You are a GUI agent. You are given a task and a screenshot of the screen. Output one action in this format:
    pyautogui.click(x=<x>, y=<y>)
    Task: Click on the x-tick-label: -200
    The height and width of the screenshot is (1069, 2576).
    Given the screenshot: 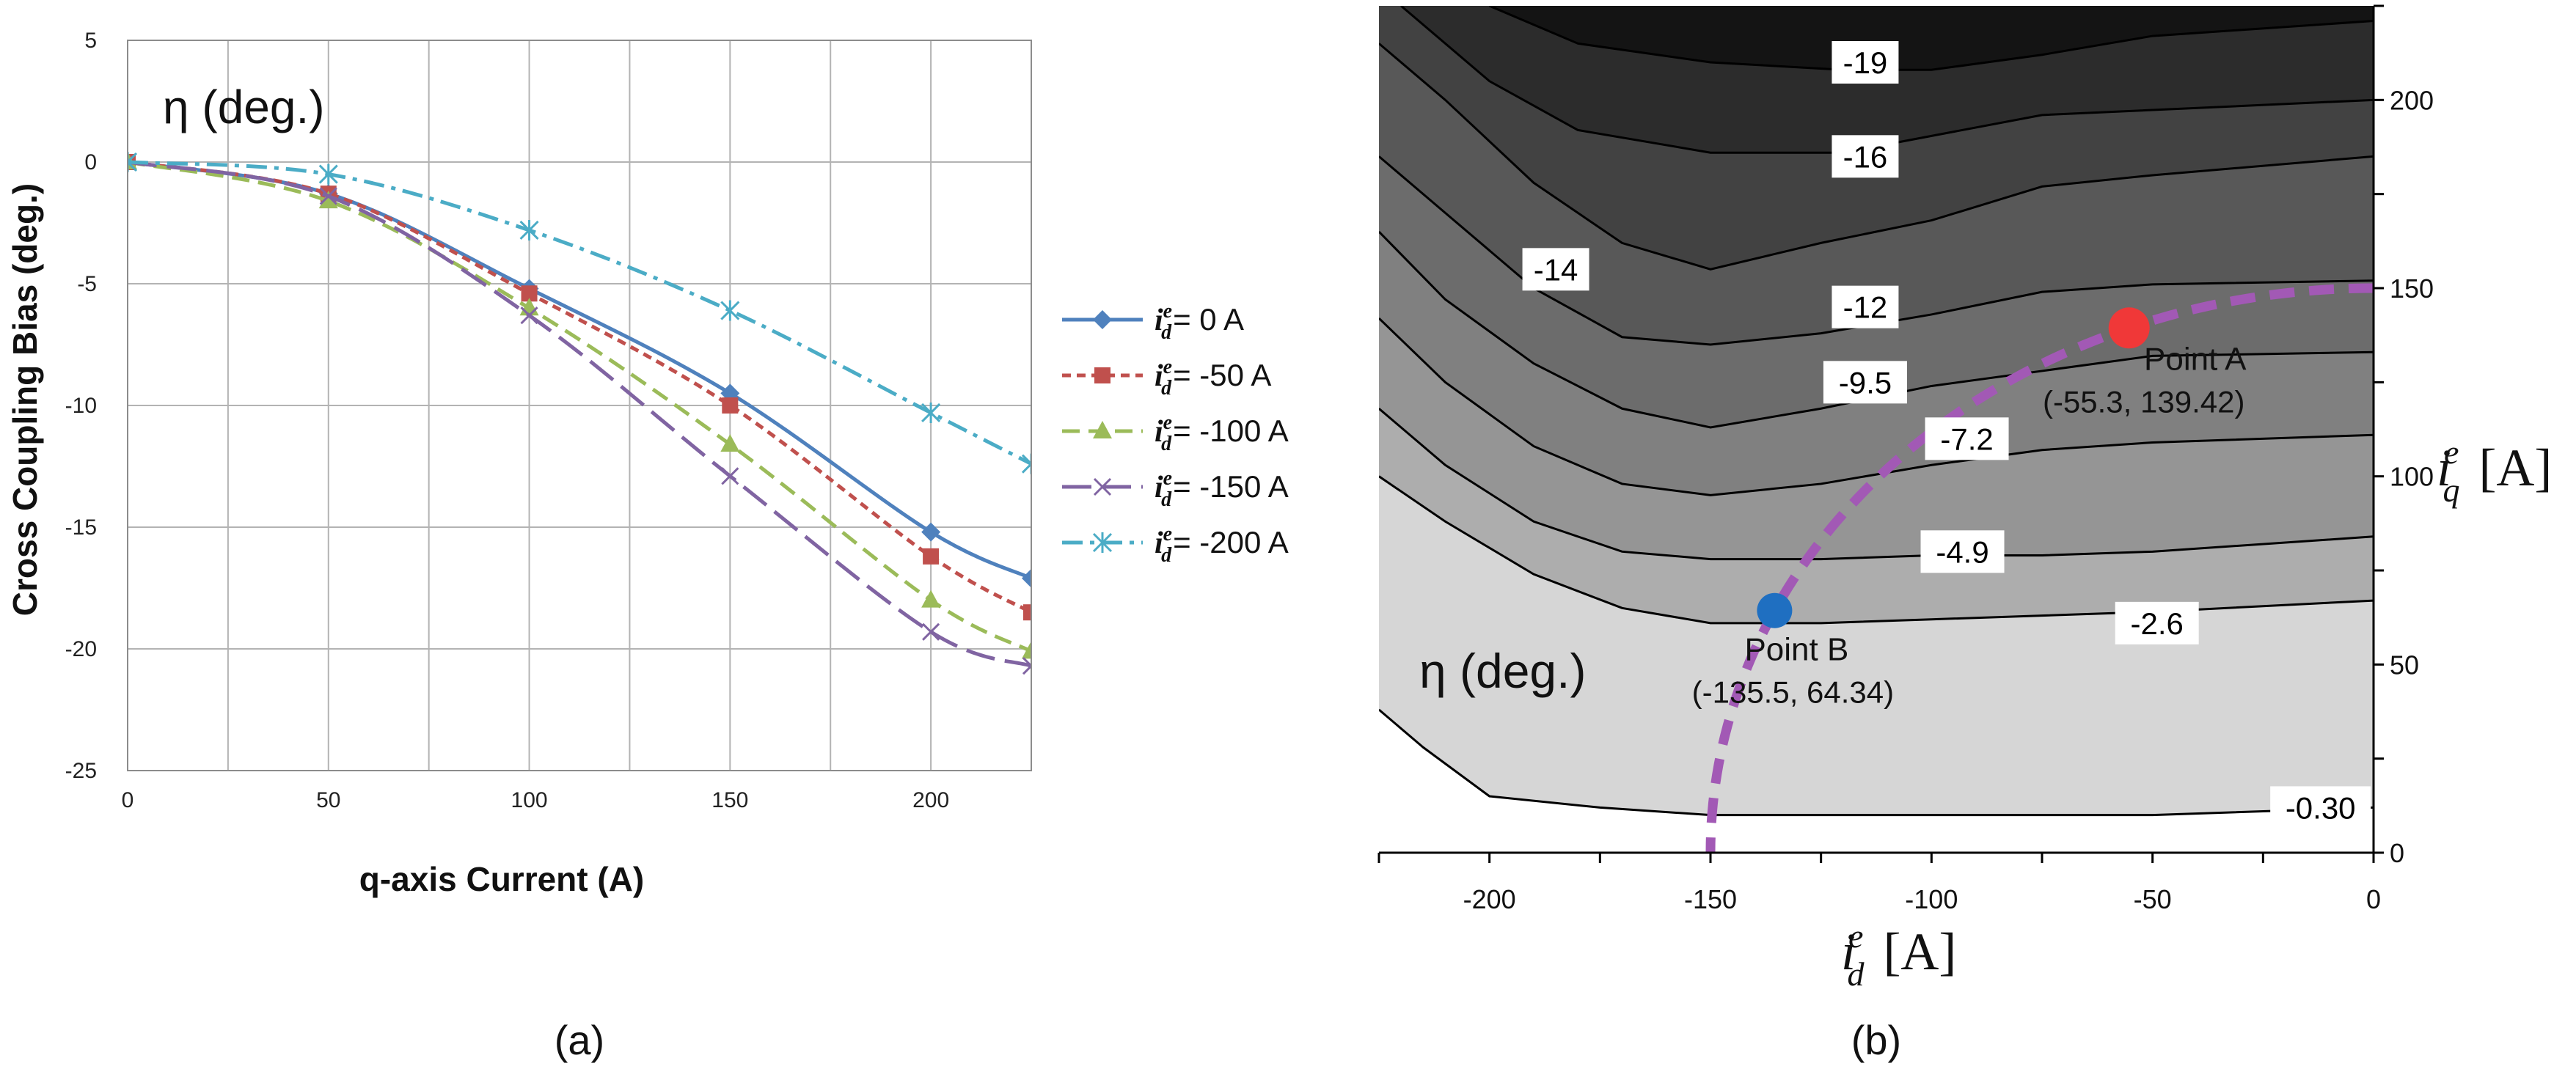 What is the action you would take?
    pyautogui.click(x=1489, y=899)
    